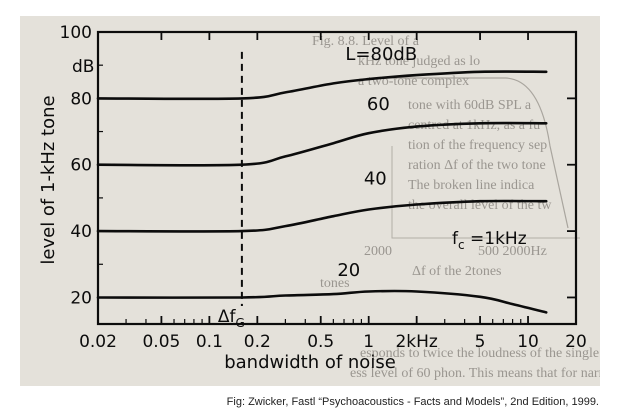 The height and width of the screenshot is (418, 617). I want to click on reference-label-main: Δf, so click(227, 317).